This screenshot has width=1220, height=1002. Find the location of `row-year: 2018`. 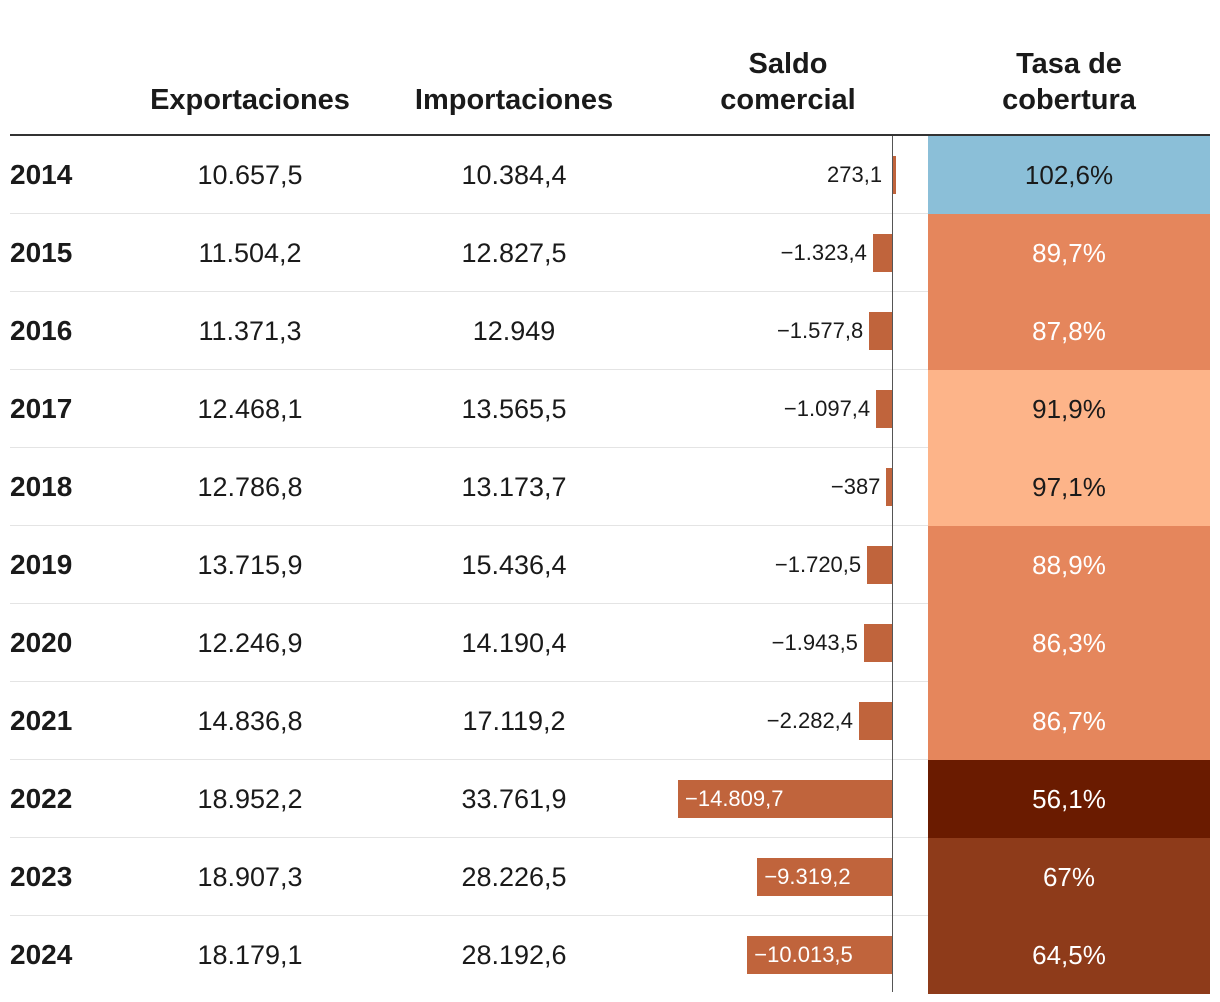

row-year: 2018 is located at coordinates (41, 486).